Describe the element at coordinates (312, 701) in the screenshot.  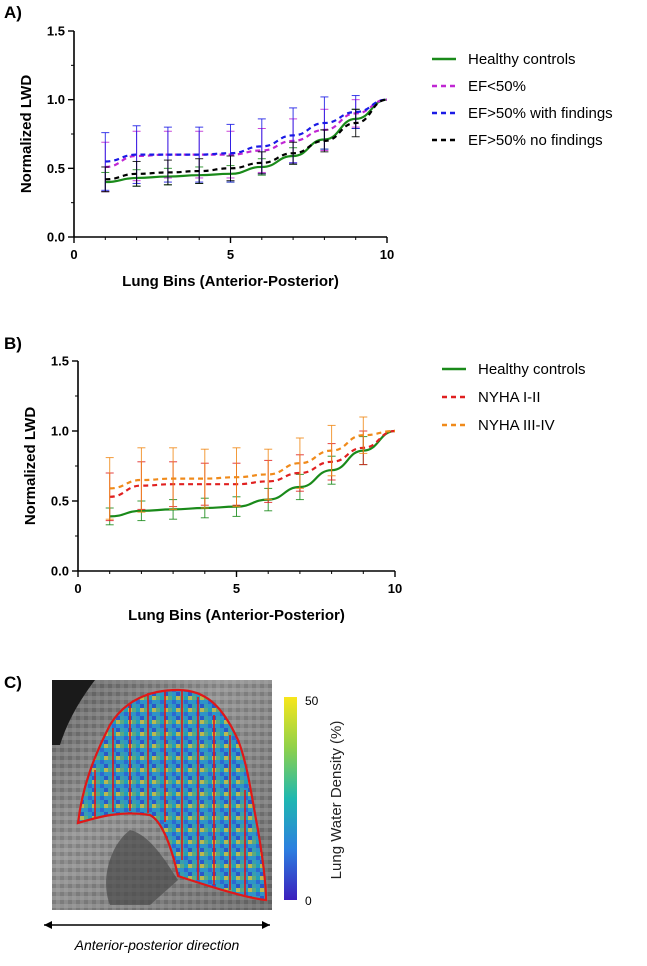
I see `colorbar-max-label: 50` at that location.